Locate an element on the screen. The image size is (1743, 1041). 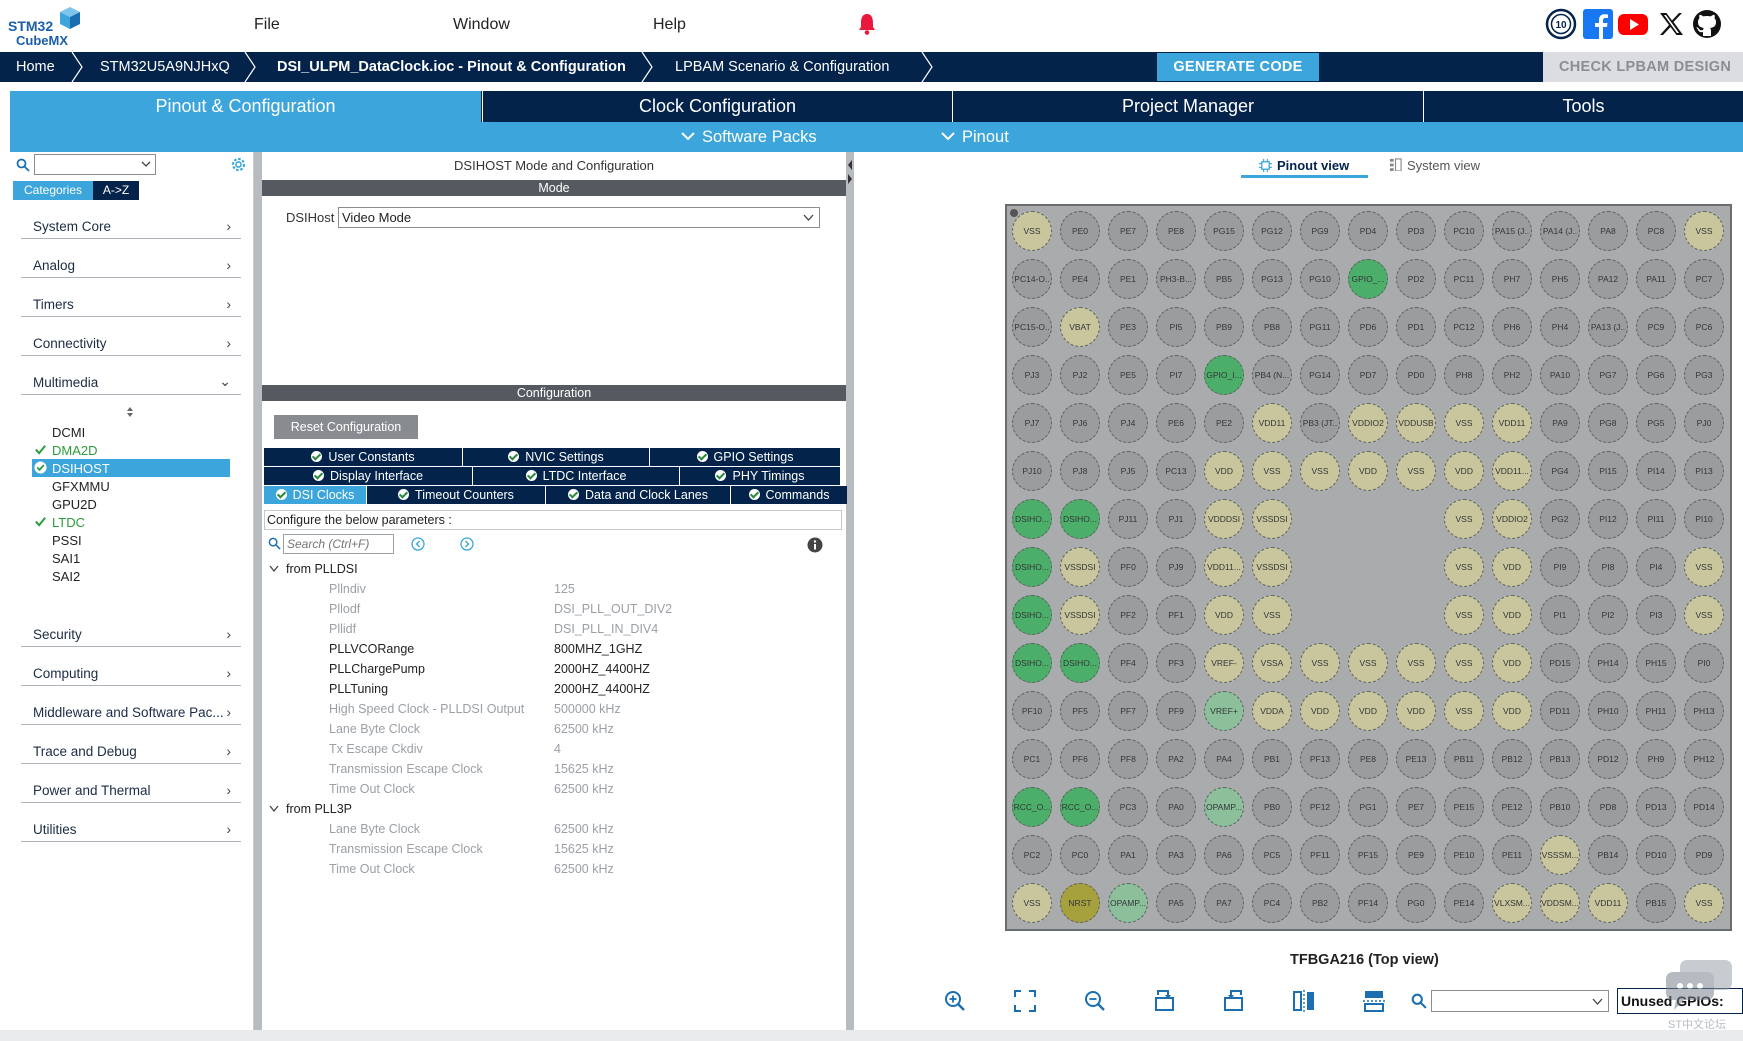
pin-ball: PC15-O.. is located at coordinates (1032, 327).